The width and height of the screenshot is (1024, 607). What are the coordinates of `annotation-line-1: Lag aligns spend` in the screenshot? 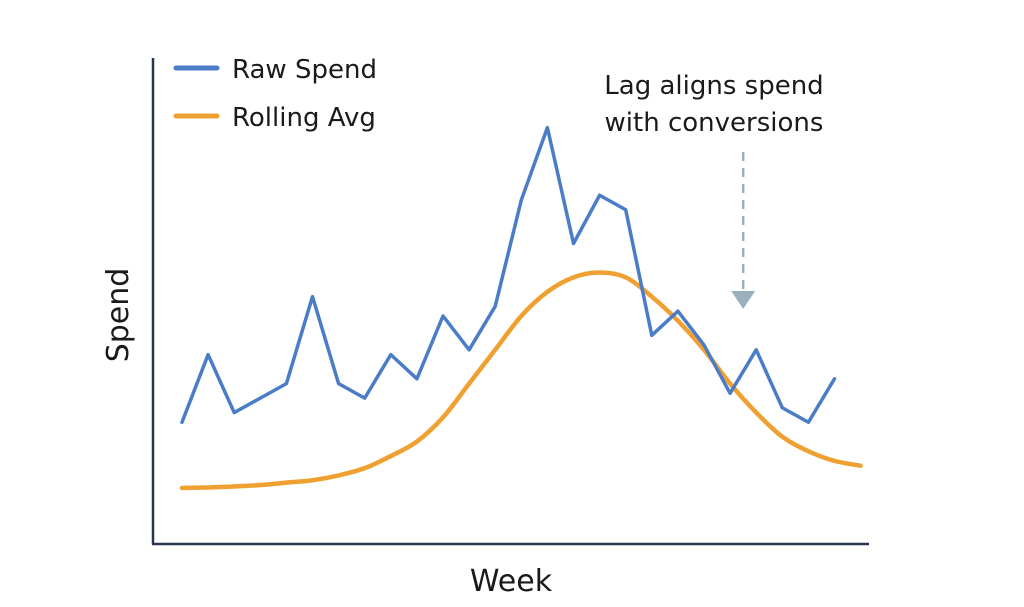 It's located at (713, 86).